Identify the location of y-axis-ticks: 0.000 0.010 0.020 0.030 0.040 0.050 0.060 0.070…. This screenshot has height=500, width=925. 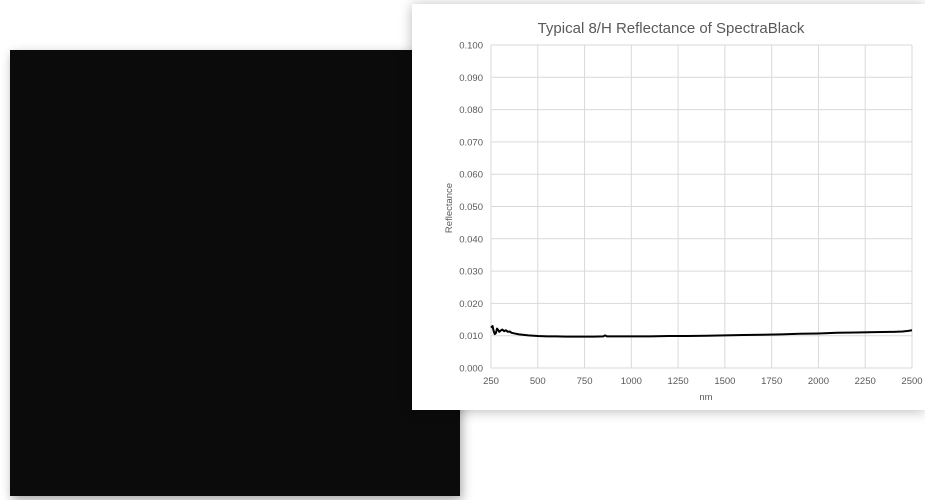
(471, 208).